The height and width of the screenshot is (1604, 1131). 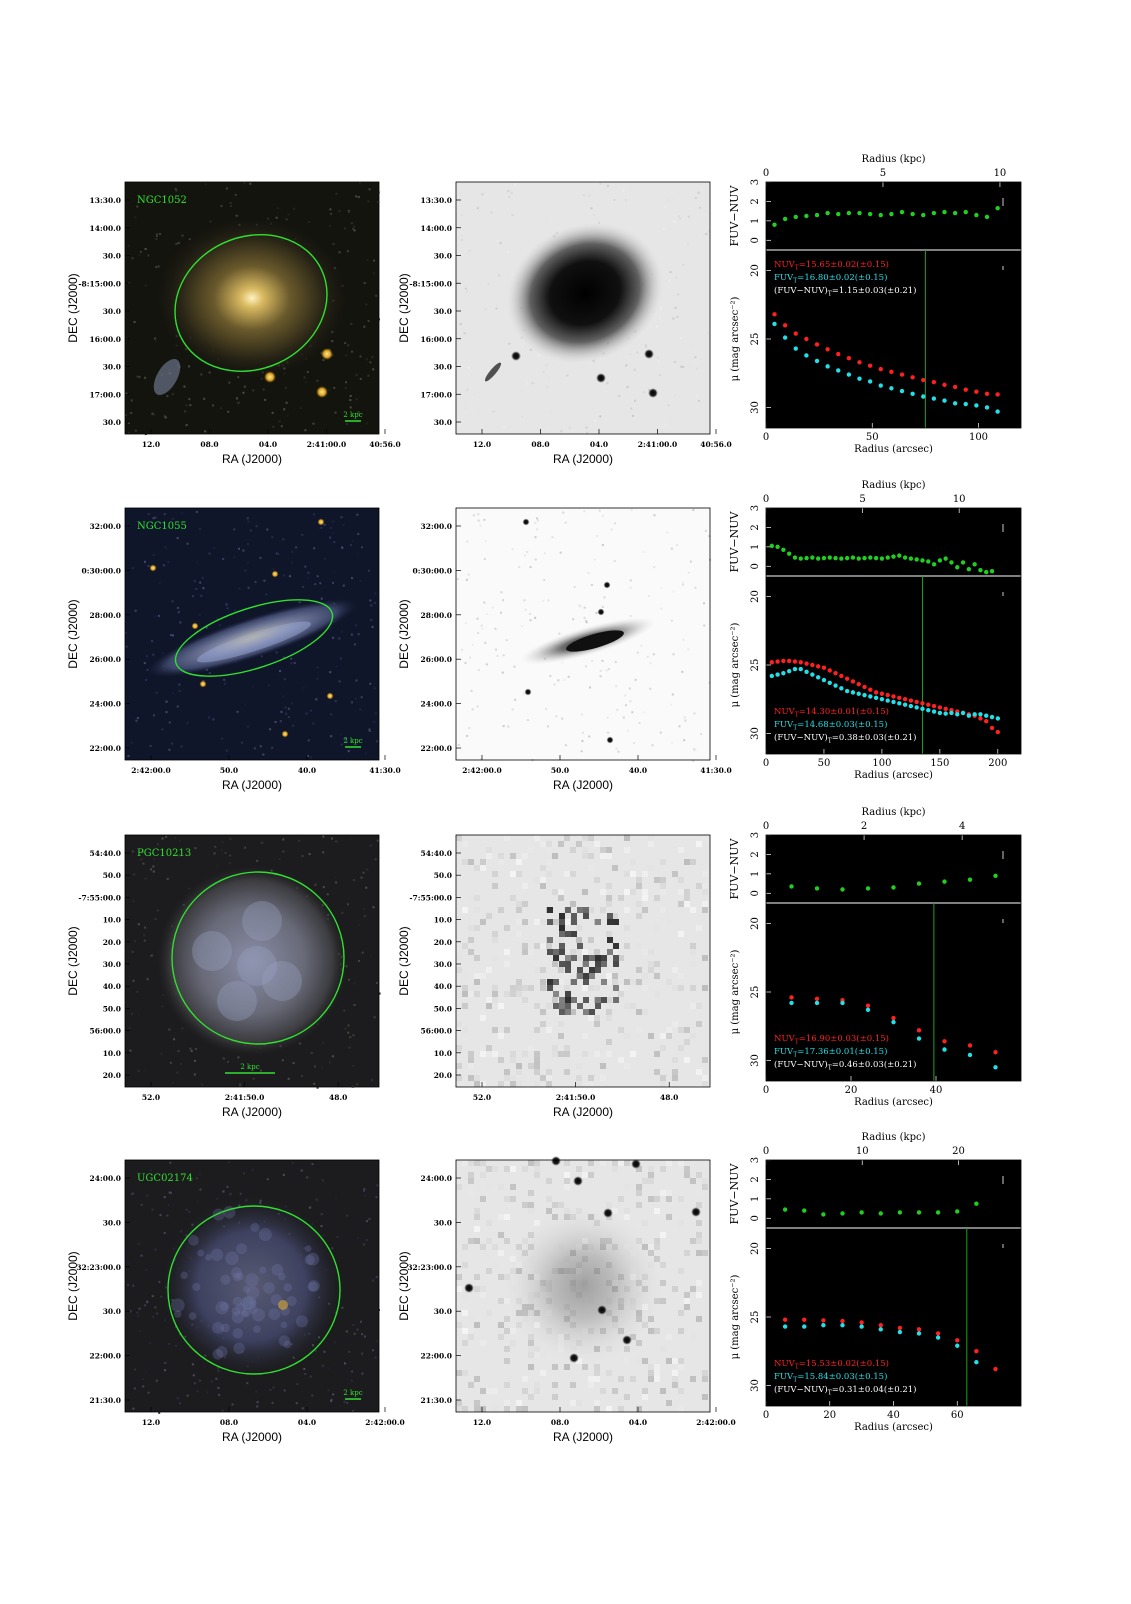 I want to click on dec-tick-label: 17:00.0, so click(x=105, y=394).